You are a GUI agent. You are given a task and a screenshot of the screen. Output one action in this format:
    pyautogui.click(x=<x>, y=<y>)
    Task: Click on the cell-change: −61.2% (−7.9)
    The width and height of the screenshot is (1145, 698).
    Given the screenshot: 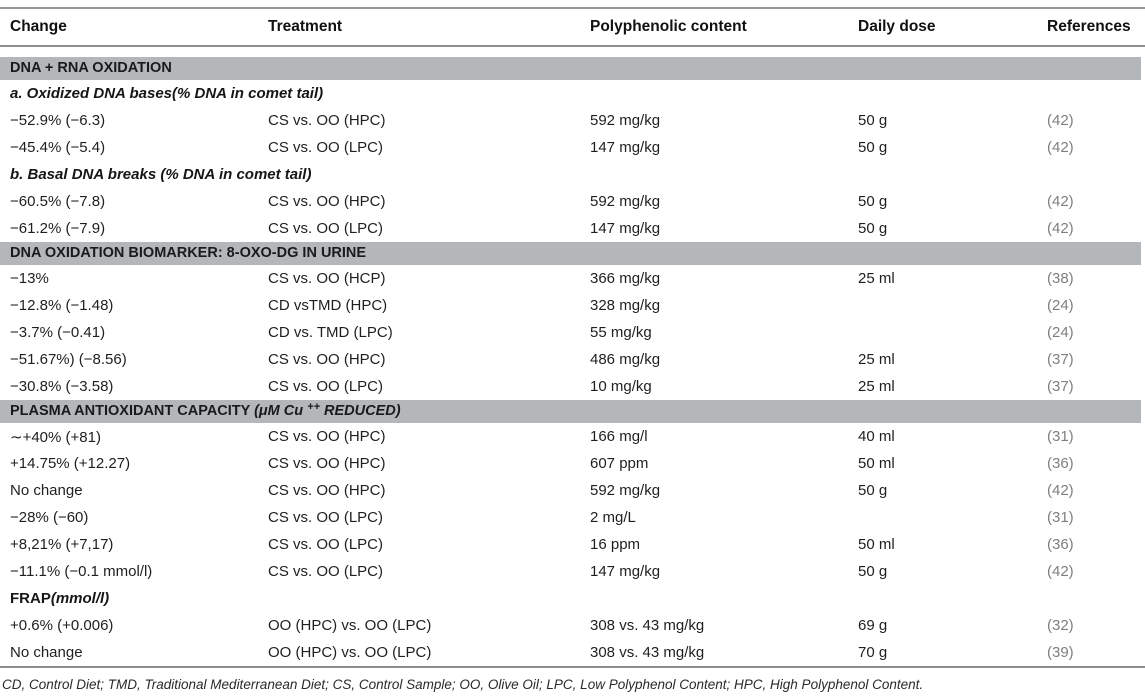 What is the action you would take?
    pyautogui.click(x=58, y=228)
    